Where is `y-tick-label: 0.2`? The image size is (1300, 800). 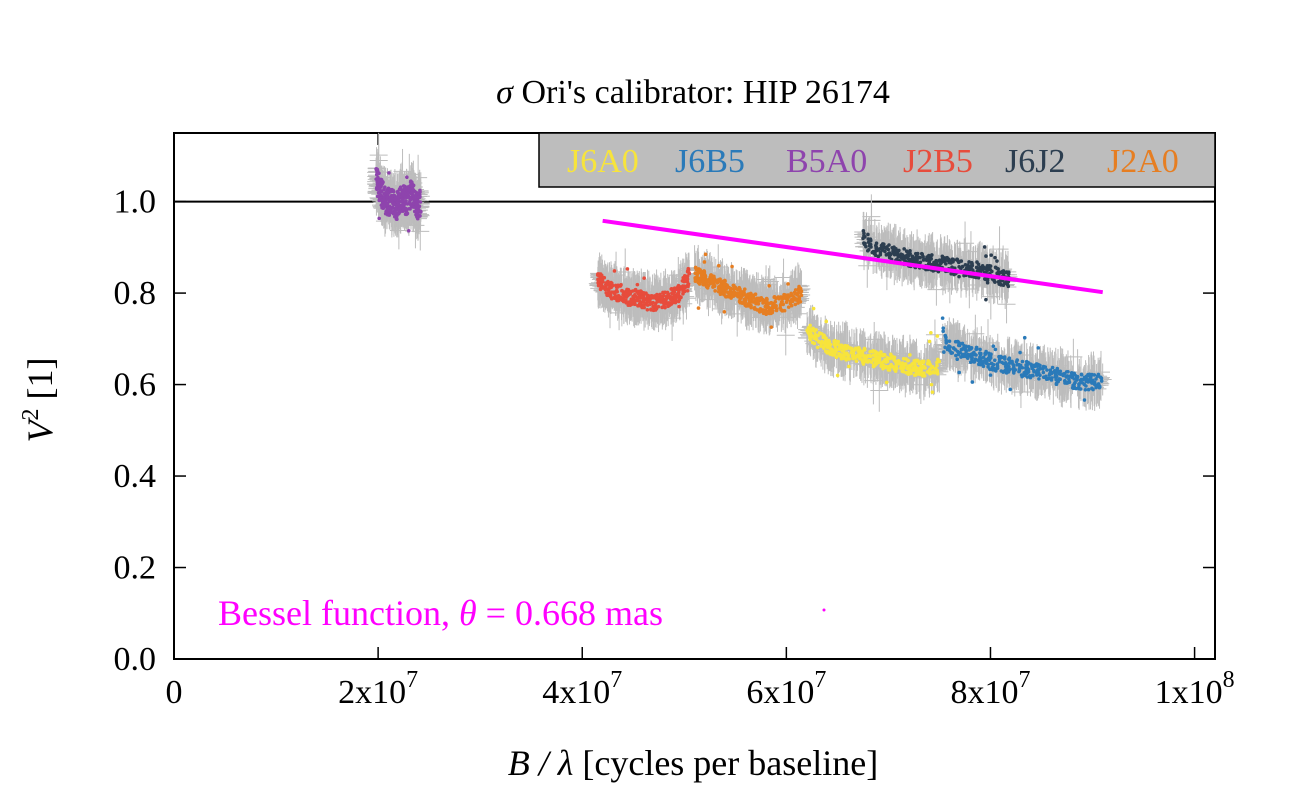 y-tick-label: 0.2 is located at coordinates (135, 568).